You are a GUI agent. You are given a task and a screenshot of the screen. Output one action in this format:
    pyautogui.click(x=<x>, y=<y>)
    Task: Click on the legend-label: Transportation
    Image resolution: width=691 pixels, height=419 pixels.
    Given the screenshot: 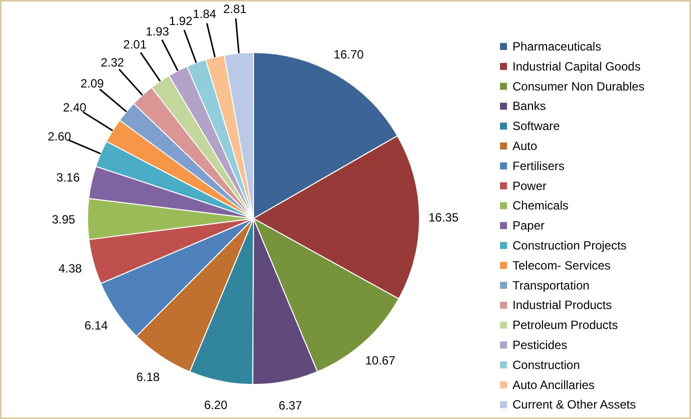 What is the action you would take?
    pyautogui.click(x=551, y=285)
    